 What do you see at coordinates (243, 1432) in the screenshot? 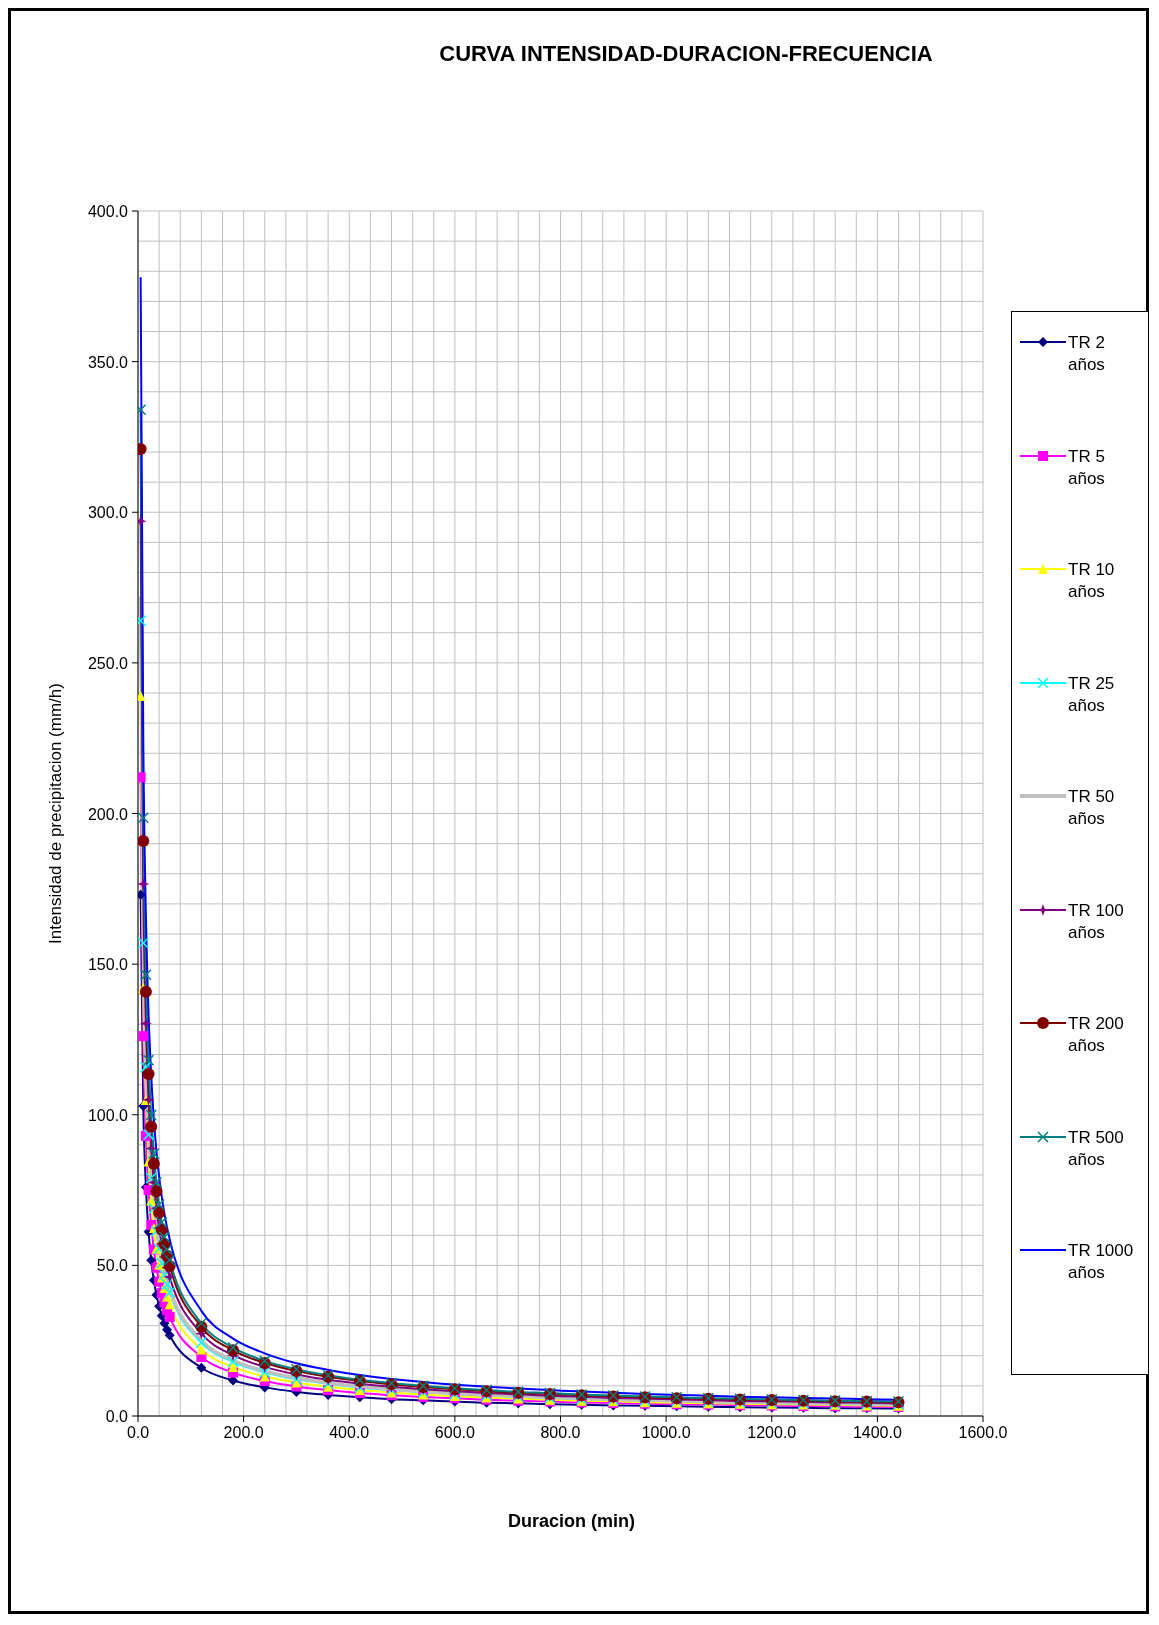
I see `x-tick-label: 200.0` at bounding box center [243, 1432].